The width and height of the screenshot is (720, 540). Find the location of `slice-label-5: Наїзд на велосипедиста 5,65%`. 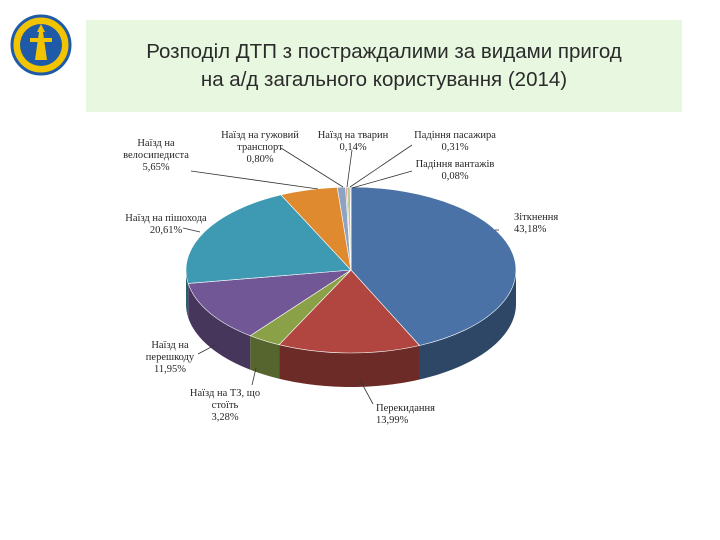

slice-label-5: Наїзд на велосипедиста 5,65% is located at coordinates (156, 155).